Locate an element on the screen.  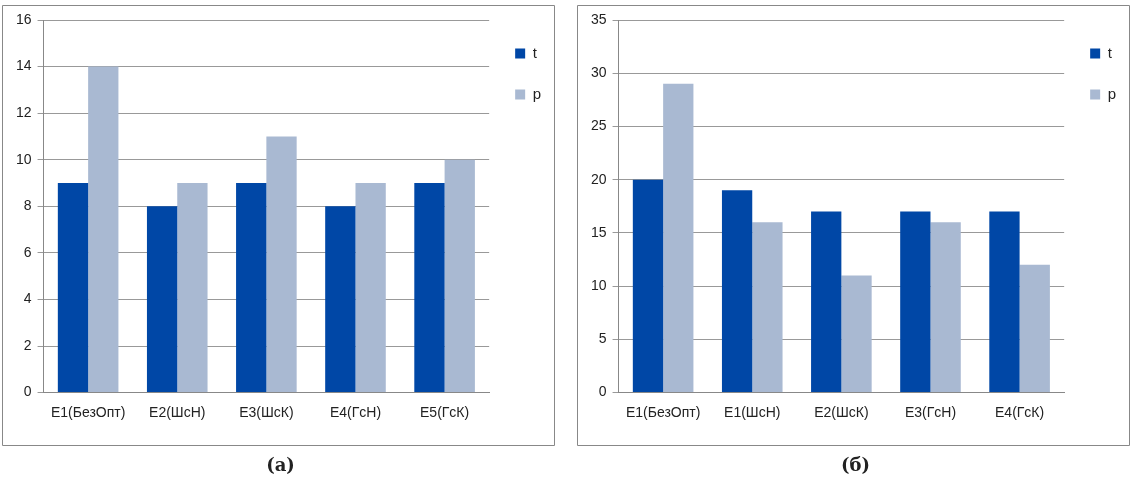
y-tick-label: 14 is located at coordinates (23, 65).